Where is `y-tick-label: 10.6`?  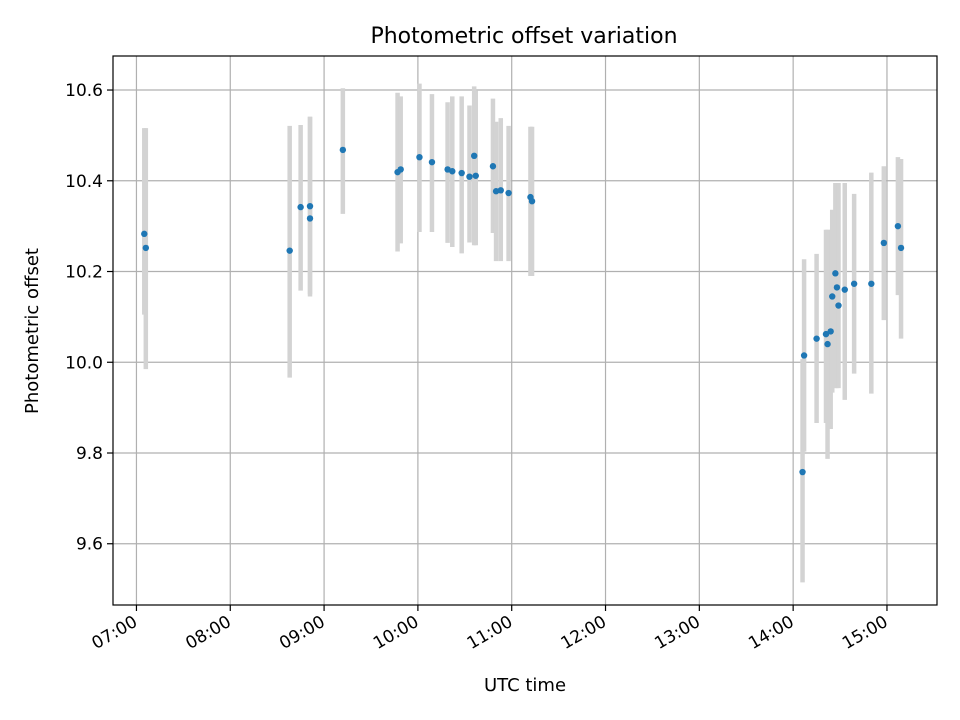
y-tick-label: 10.6 is located at coordinates (84, 91).